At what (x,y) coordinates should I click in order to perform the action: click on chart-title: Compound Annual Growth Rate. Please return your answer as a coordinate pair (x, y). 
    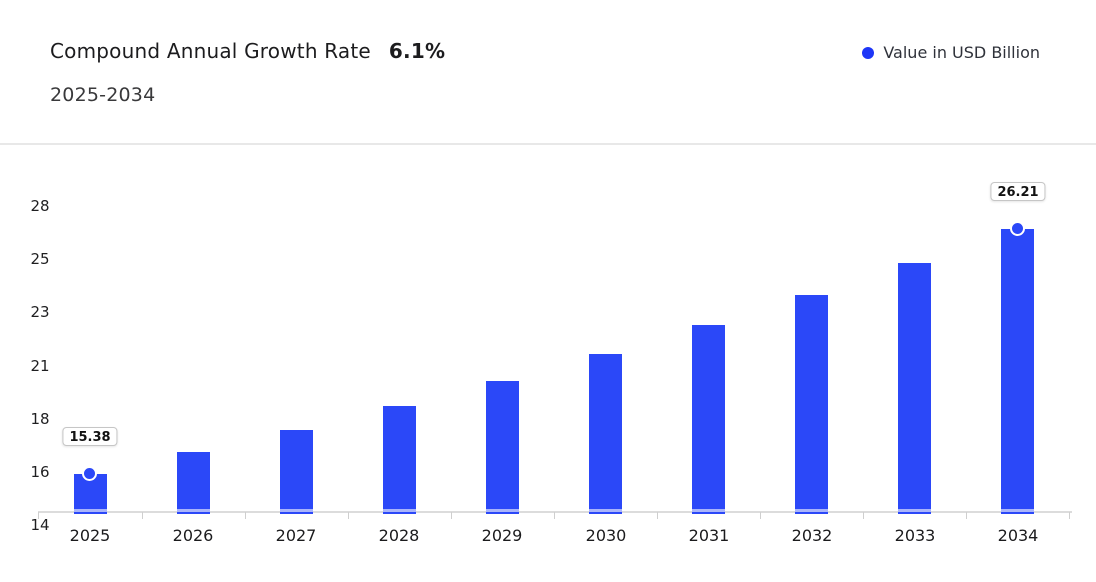
    Looking at the image, I should click on (210, 51).